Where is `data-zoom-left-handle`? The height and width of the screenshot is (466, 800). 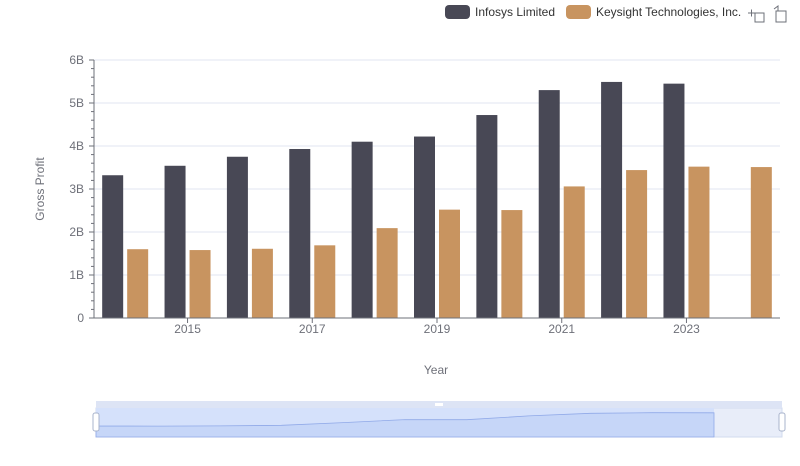
data-zoom-left-handle is located at coordinates (96, 422).